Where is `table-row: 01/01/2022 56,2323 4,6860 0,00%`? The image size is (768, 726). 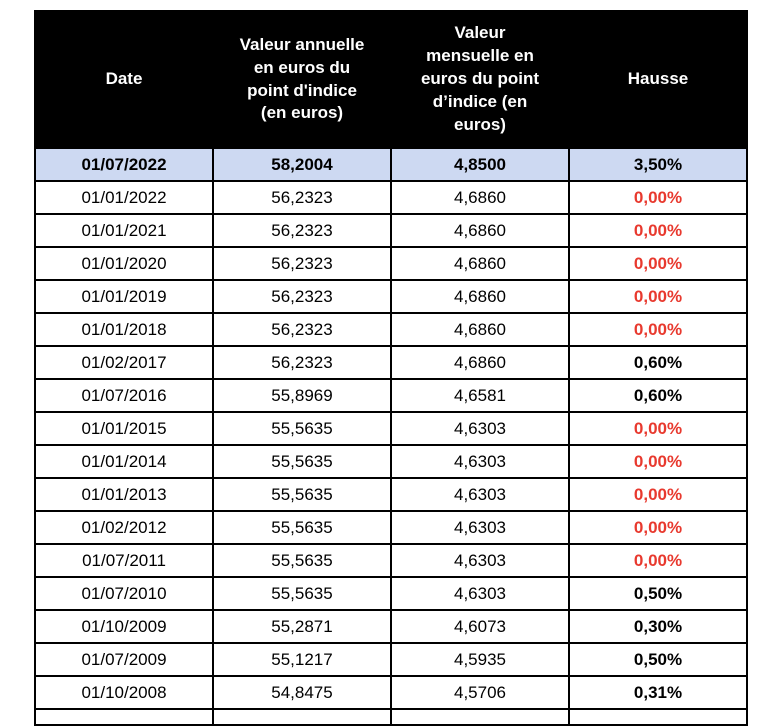
table-row: 01/01/2022 56,2323 4,6860 0,00% is located at coordinates (391, 197).